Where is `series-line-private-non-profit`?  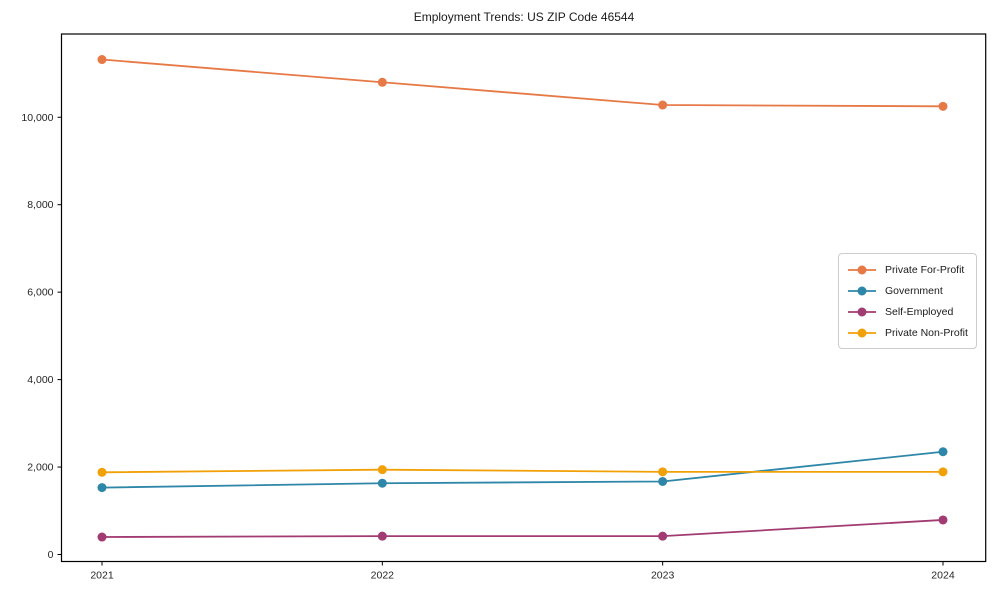 series-line-private-non-profit is located at coordinates (522, 471).